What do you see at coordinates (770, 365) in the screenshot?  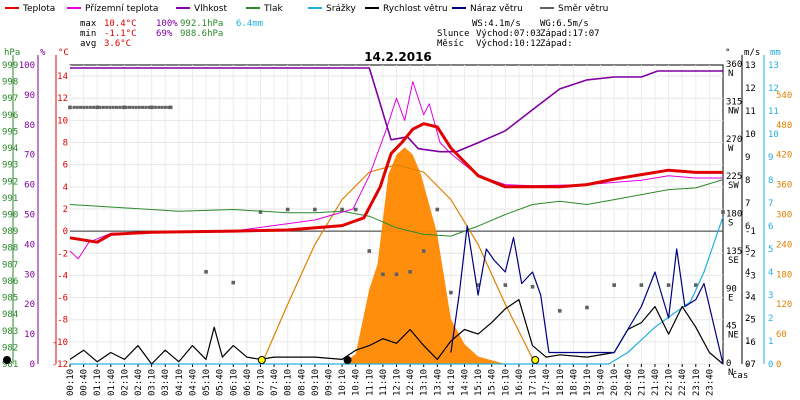 I see `rain-tick-label: 0` at bounding box center [770, 365].